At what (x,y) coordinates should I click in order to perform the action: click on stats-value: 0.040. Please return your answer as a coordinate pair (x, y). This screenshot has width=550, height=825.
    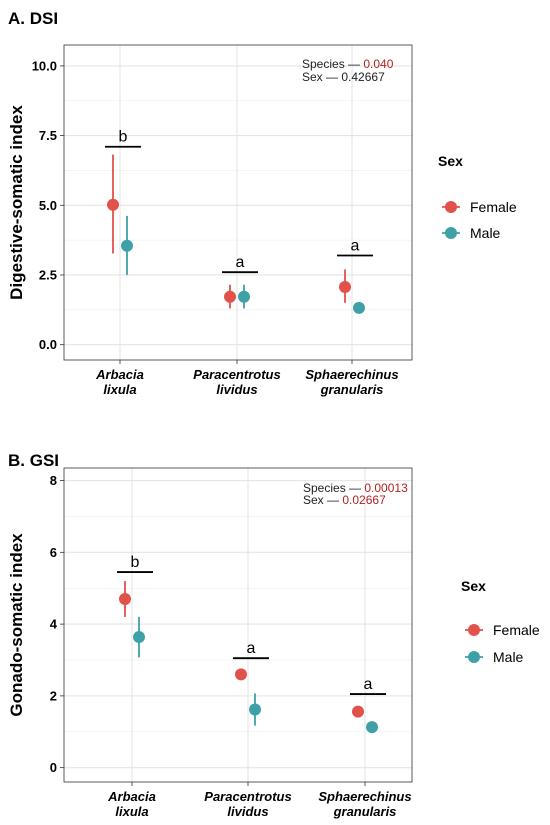
    Looking at the image, I should click on (378, 64).